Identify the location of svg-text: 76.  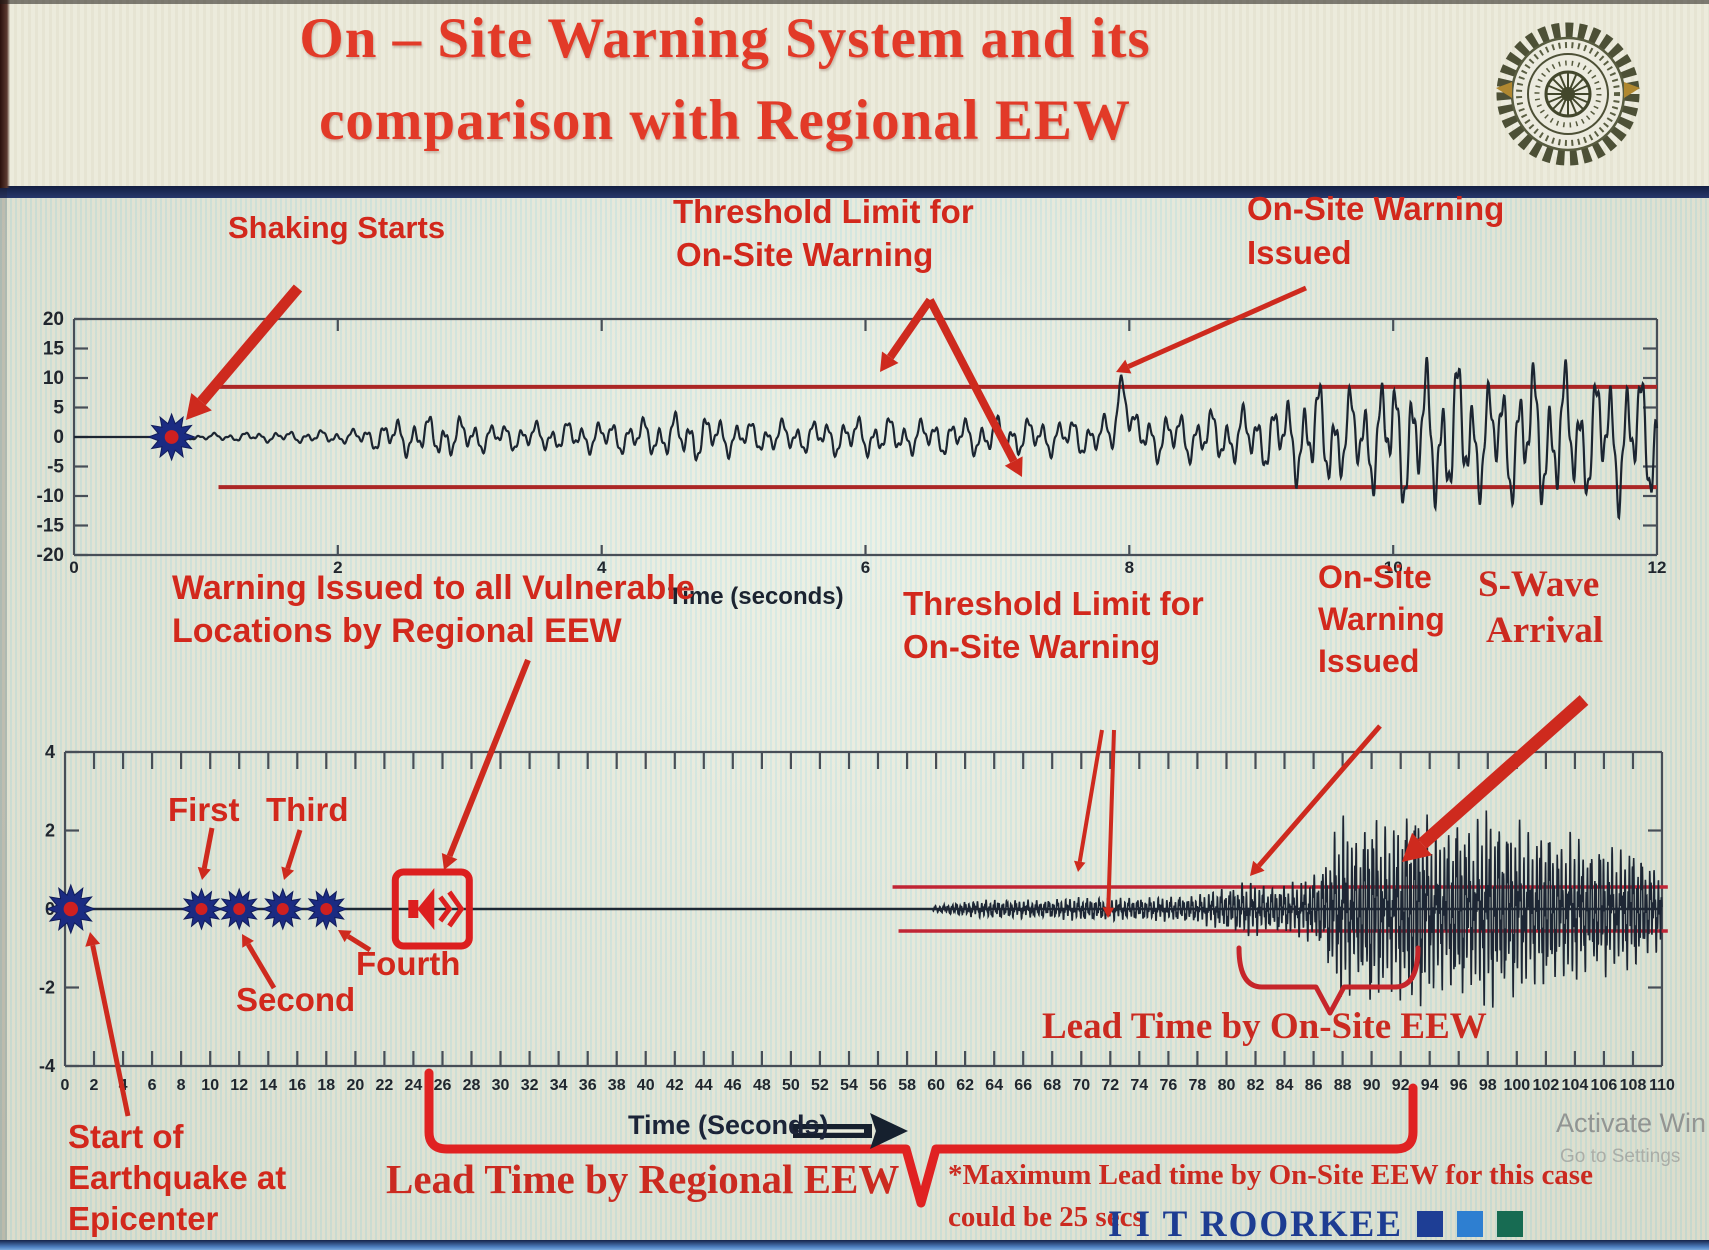
(1169, 1085).